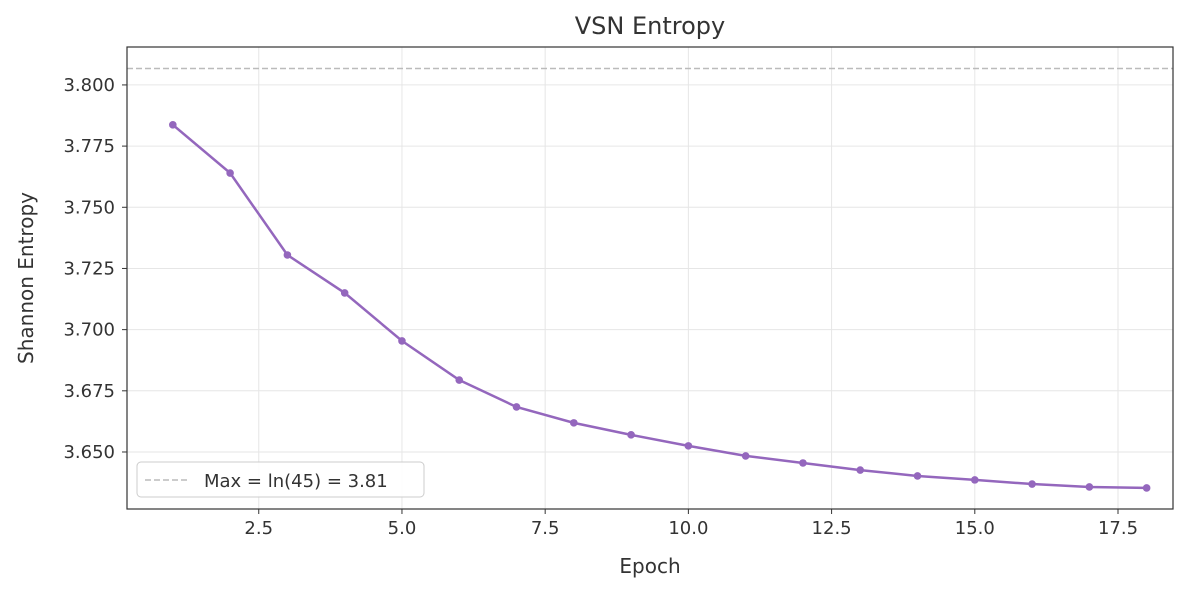  Describe the element at coordinates (688, 528) in the screenshot. I see `x-tick-label: 10.0` at that location.